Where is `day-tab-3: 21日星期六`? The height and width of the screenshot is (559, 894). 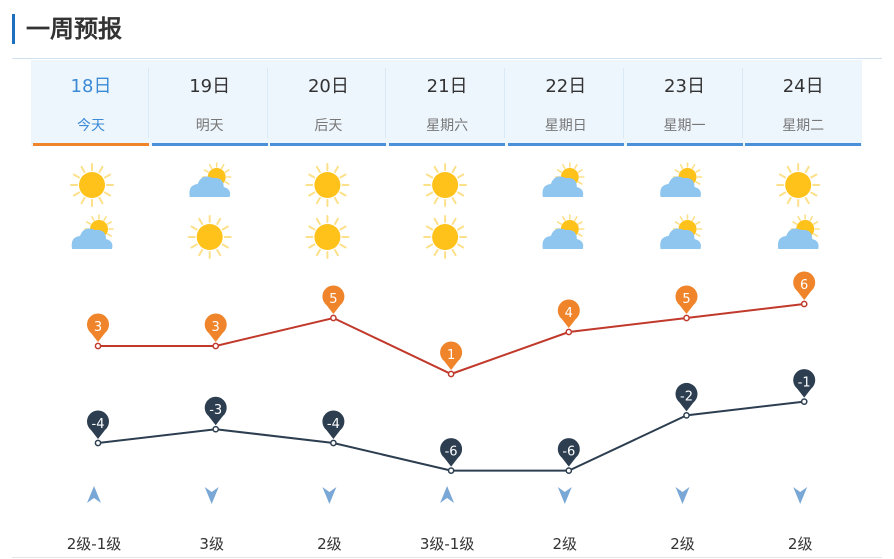
day-tab-3: 21日星期六 is located at coordinates (447, 103).